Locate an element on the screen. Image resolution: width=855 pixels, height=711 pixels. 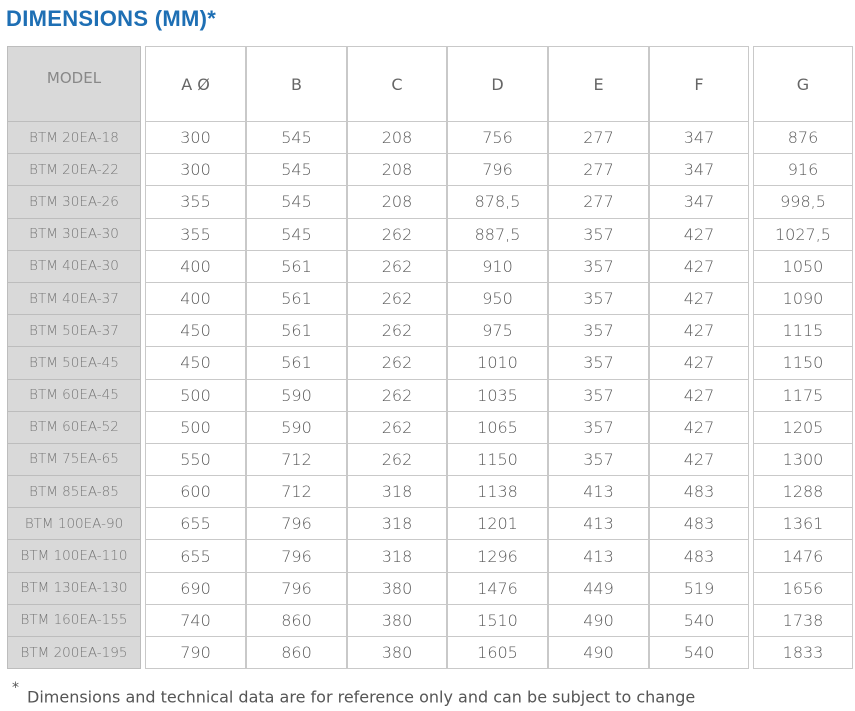
table-cell: 1476 is located at coordinates (803, 555).